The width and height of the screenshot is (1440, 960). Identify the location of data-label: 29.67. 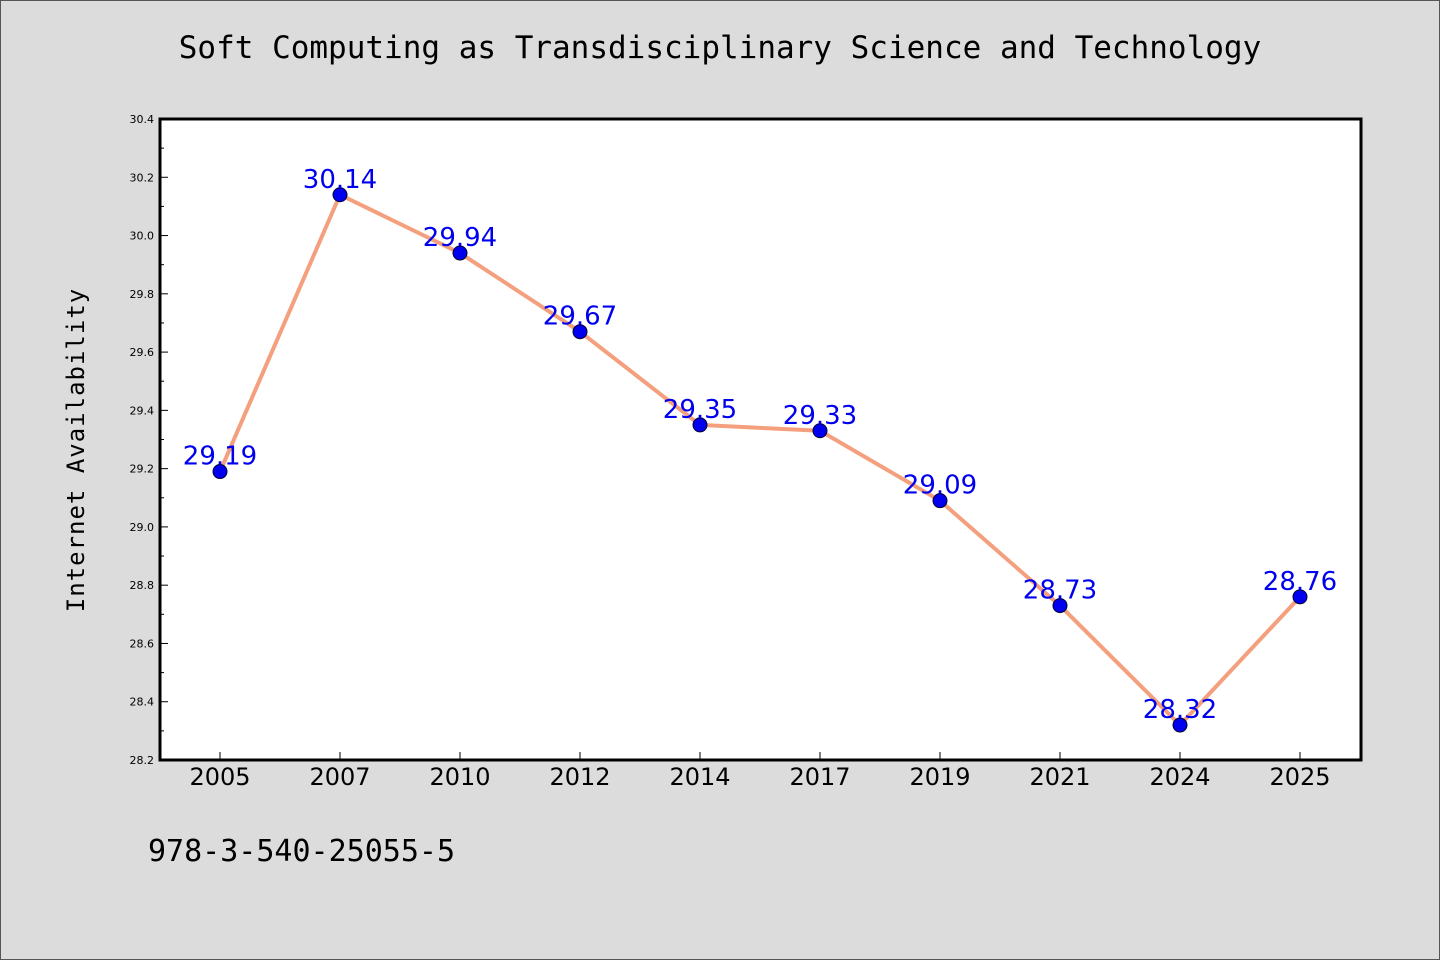
(580, 317).